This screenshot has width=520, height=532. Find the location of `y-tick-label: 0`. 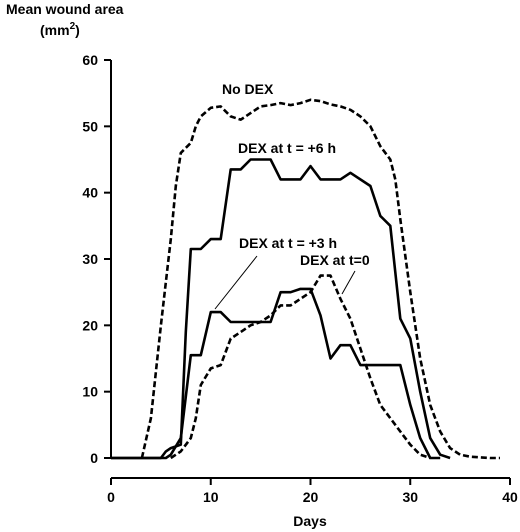

y-tick-label: 0 is located at coordinates (94, 458).